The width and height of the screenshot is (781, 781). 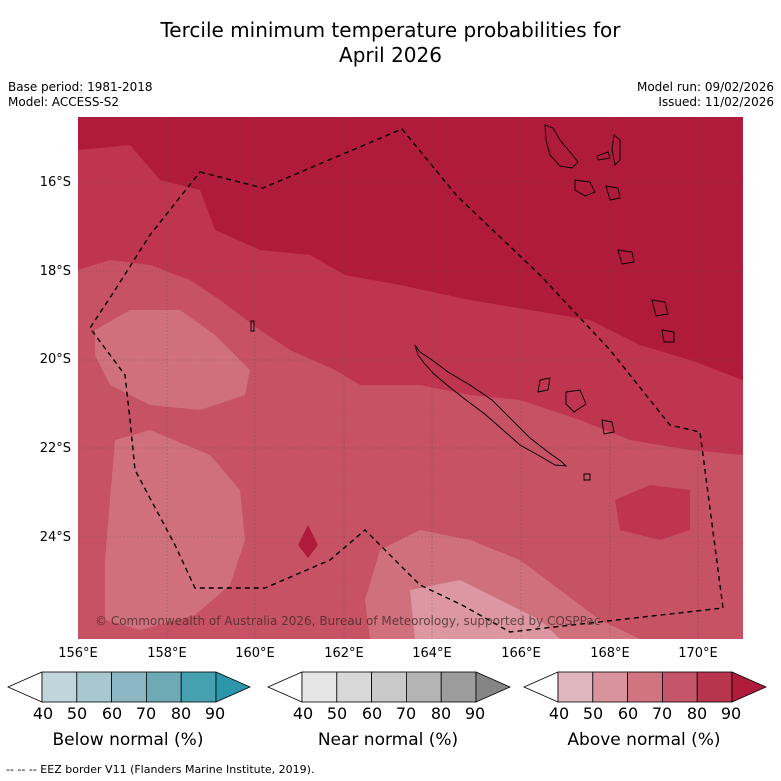 I want to click on colorbar-near-title: Near normal (%), so click(x=388, y=740).